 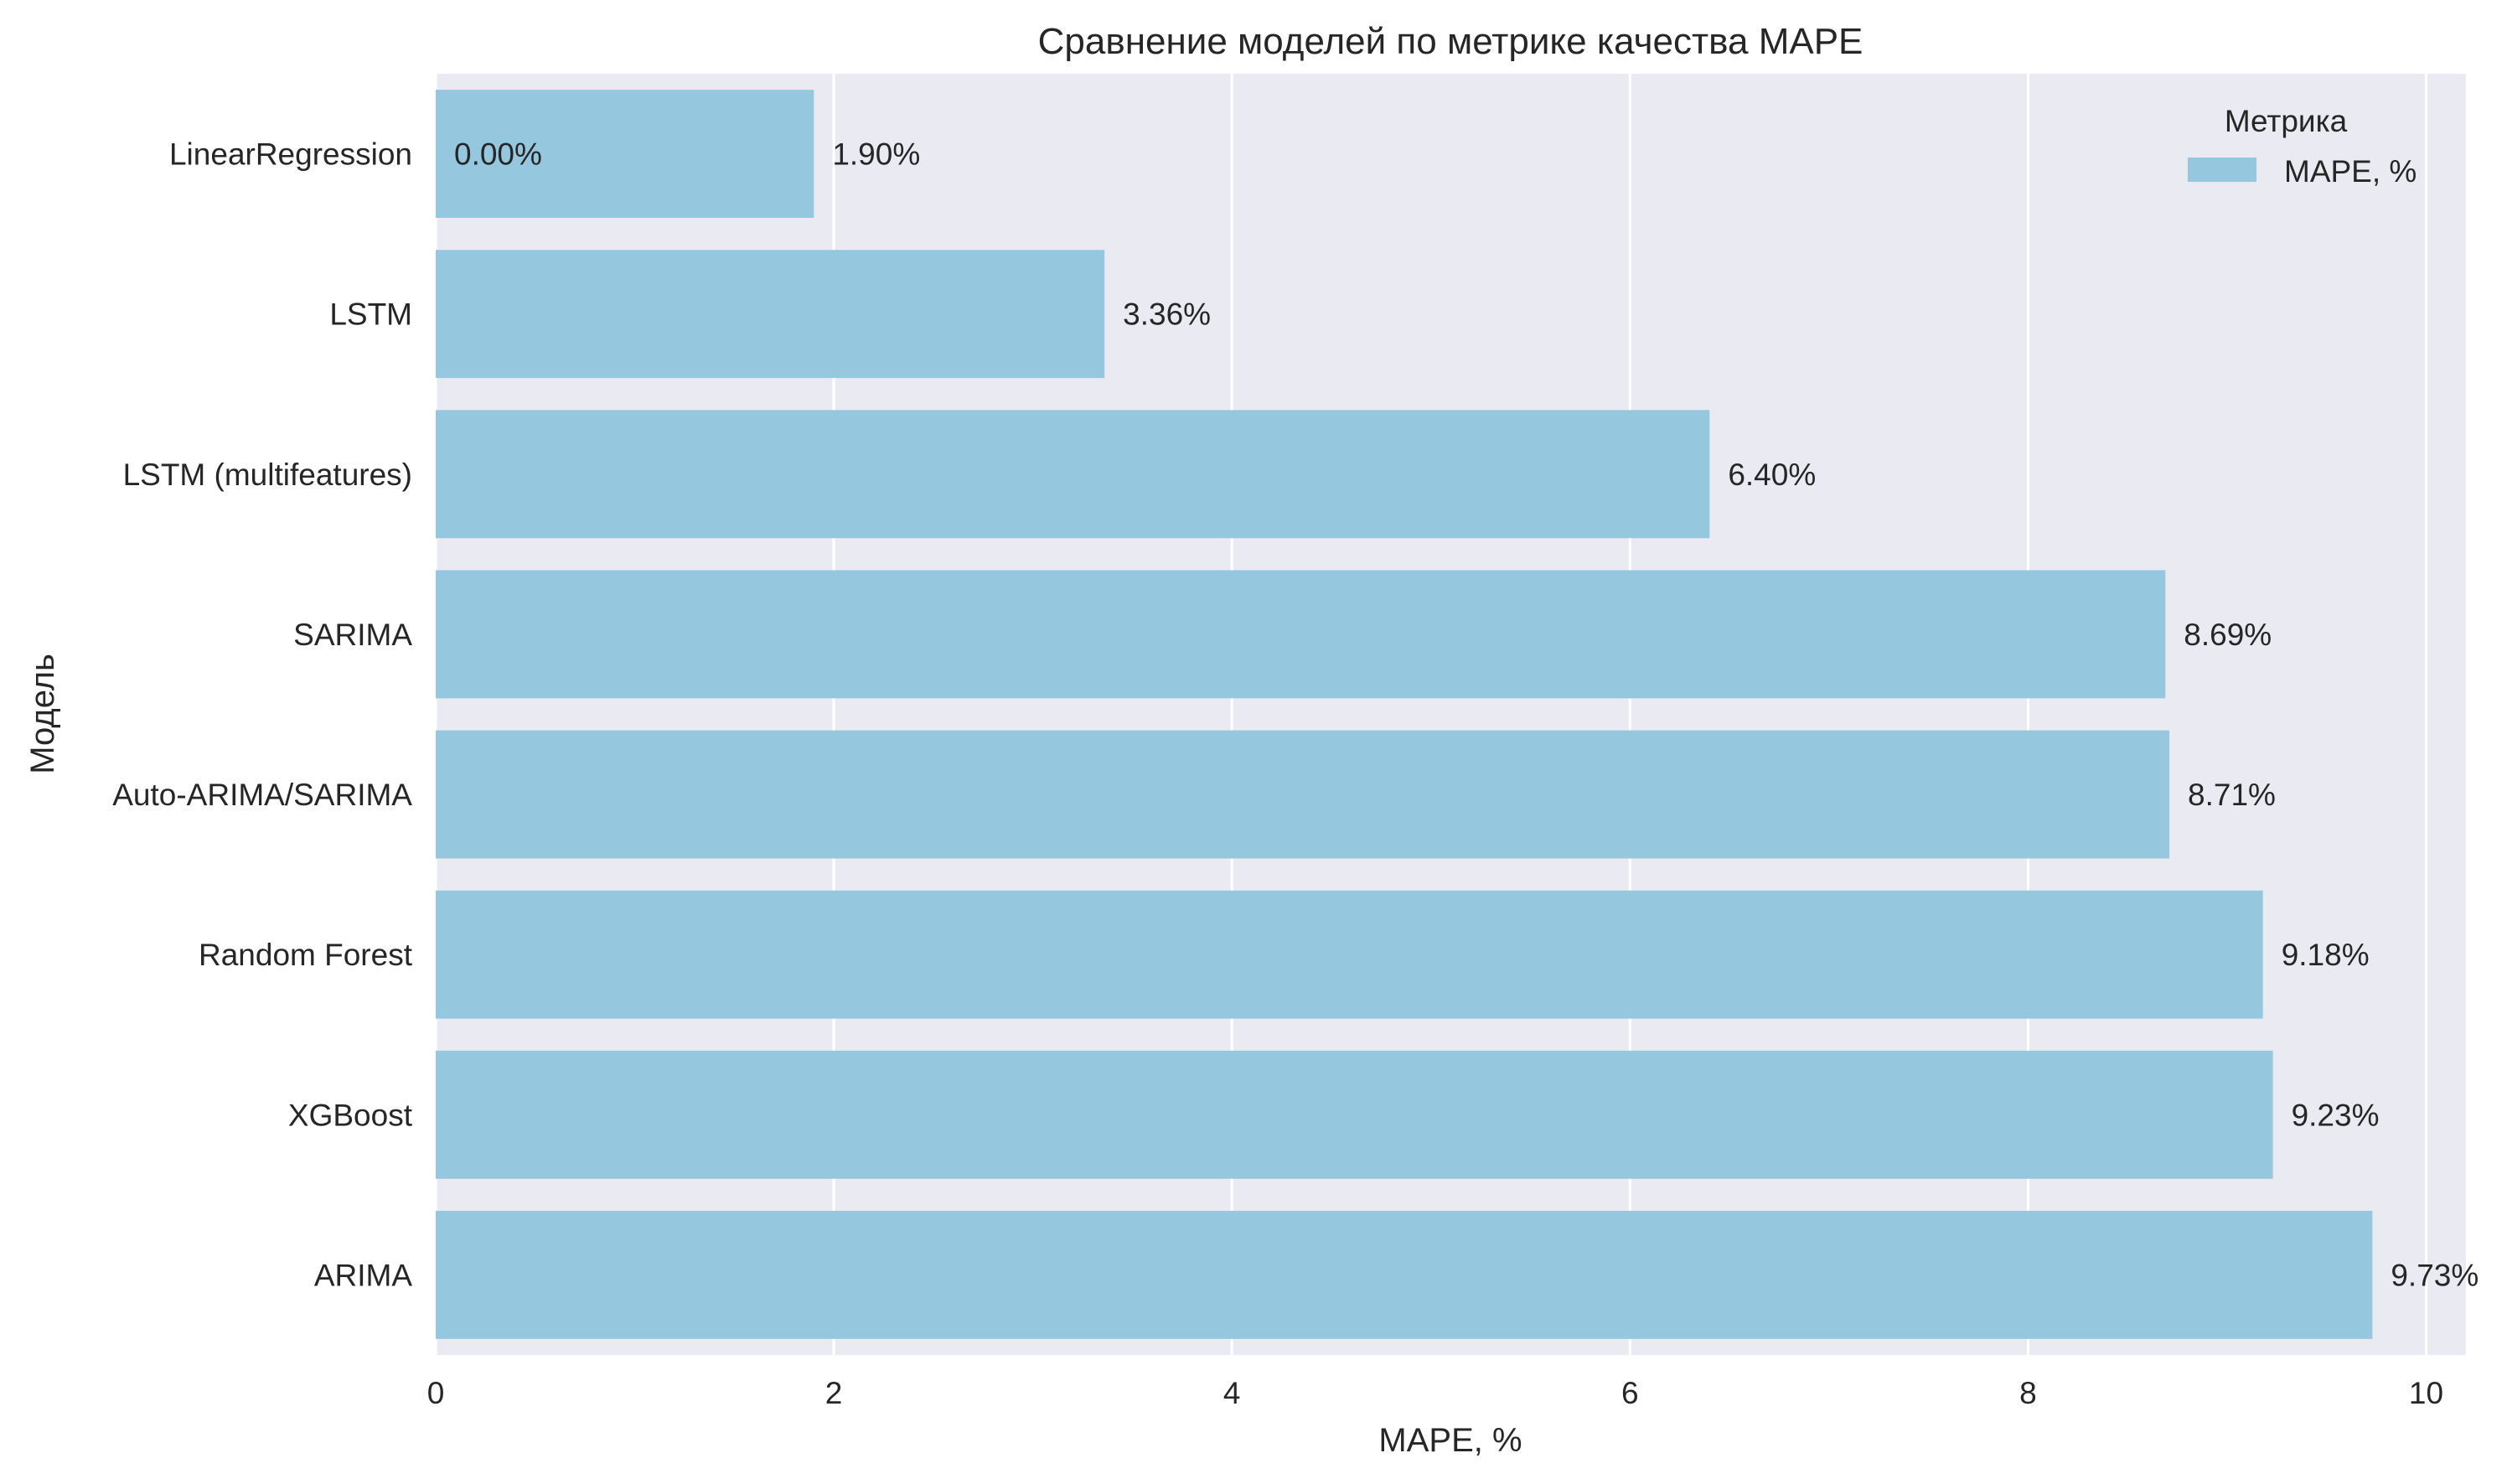 I want to click on legend-entry-mape: MAPE, %, so click(x=2350, y=172).